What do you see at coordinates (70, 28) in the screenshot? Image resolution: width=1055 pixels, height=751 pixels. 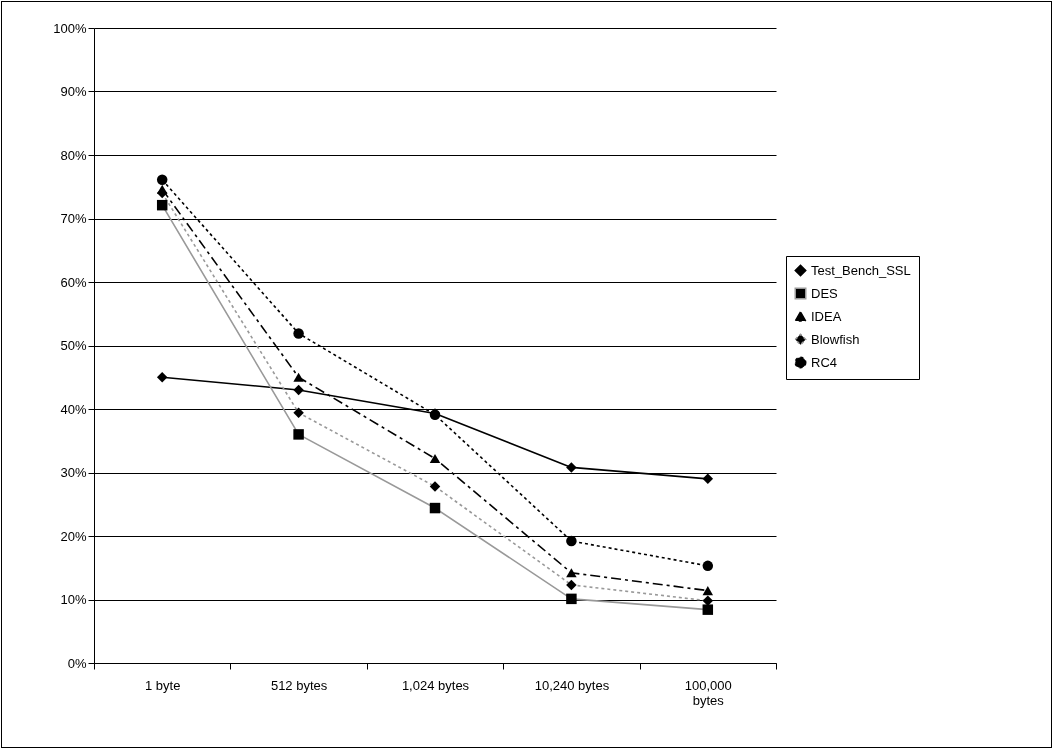 I see `y-tick-label: 100%` at bounding box center [70, 28].